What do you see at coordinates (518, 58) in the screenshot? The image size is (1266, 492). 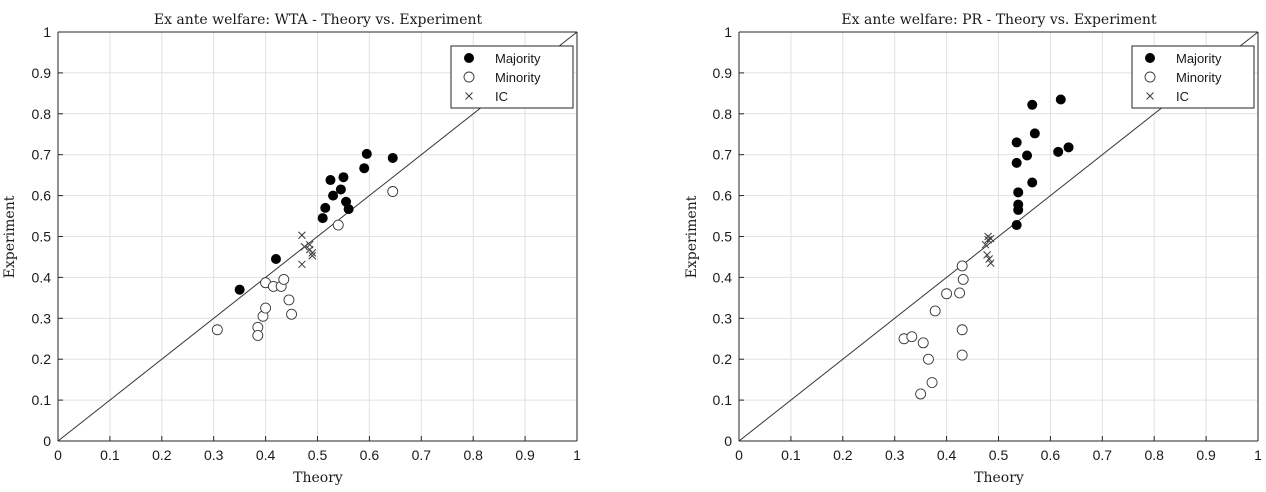 I see `legend-label: Majority` at bounding box center [518, 58].